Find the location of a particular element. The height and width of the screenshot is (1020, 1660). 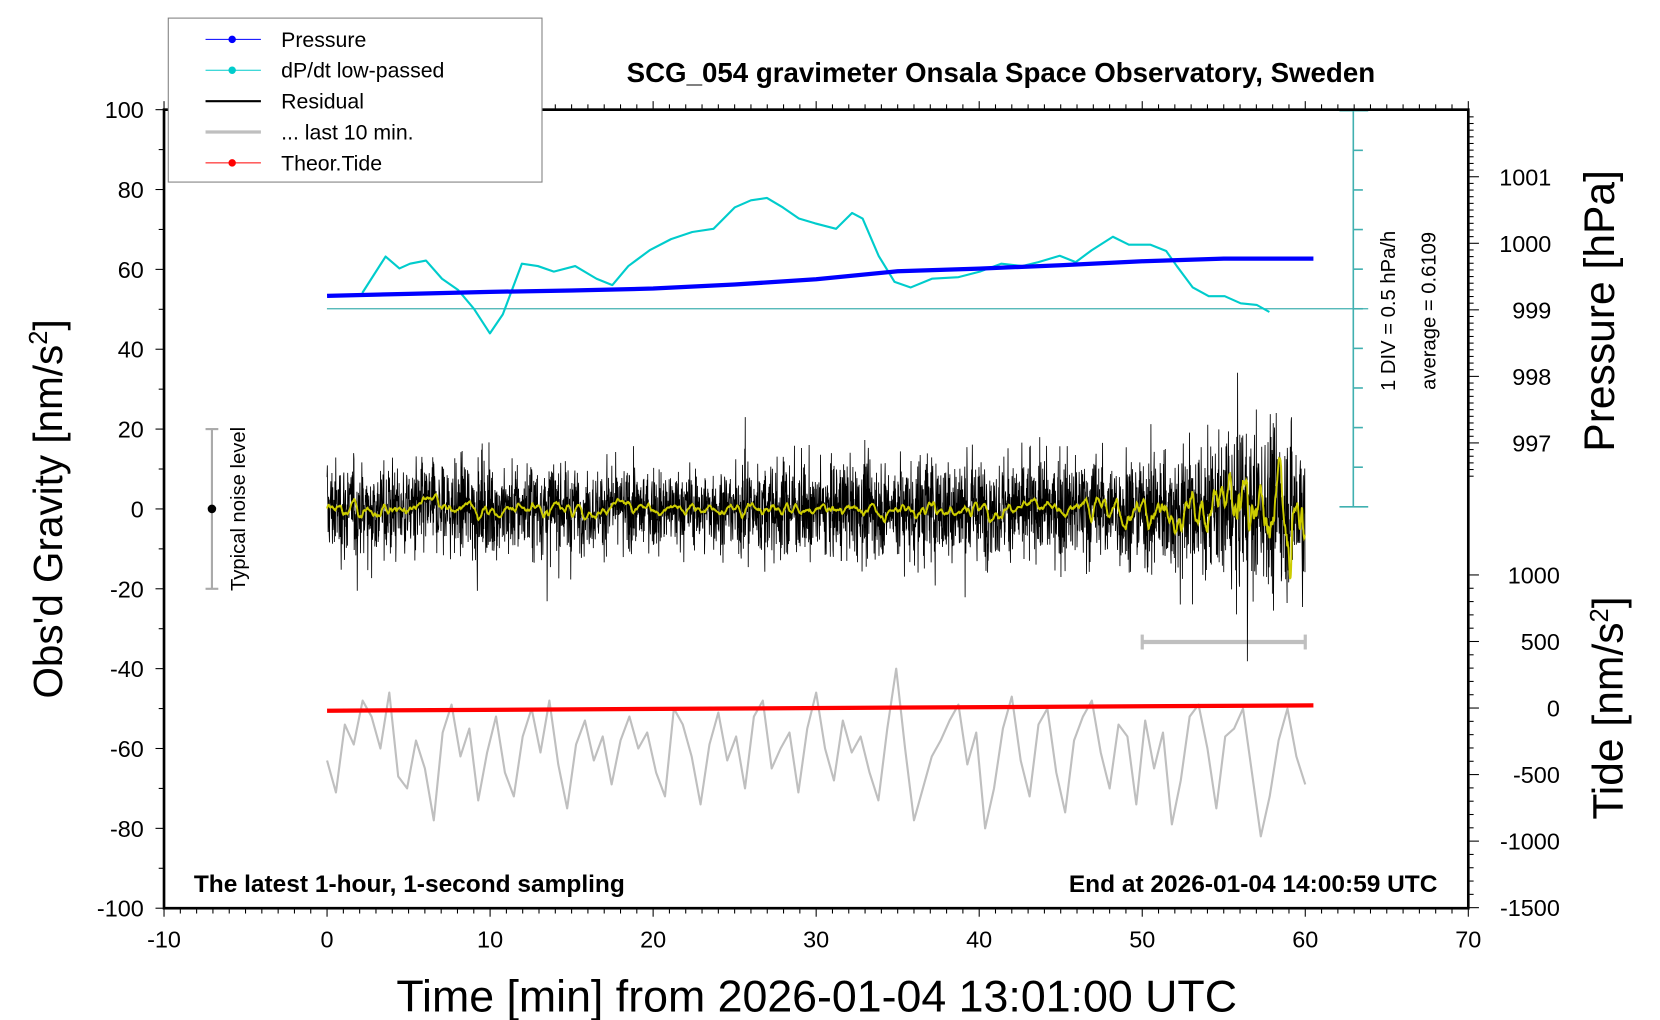

dpdt-line is located at coordinates (815, 265).